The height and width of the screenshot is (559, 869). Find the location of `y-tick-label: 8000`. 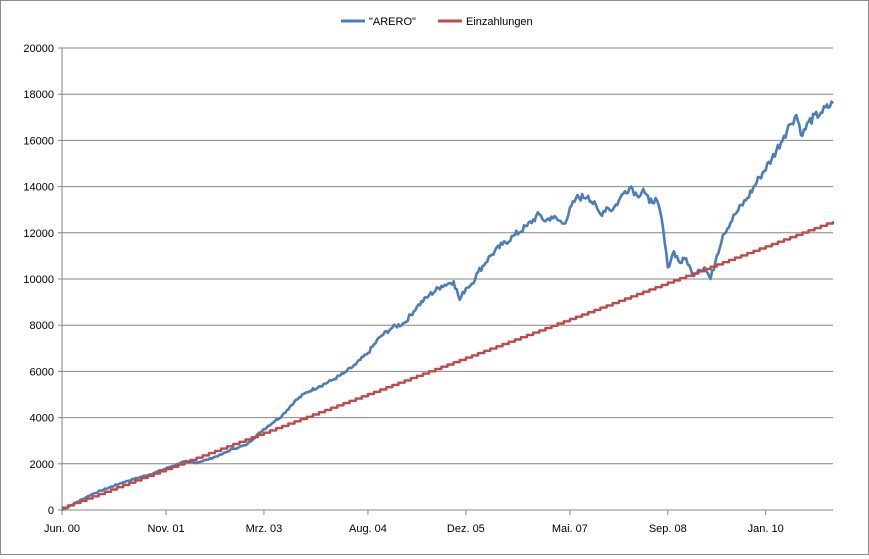

y-tick-label: 8000 is located at coordinates (42, 326).